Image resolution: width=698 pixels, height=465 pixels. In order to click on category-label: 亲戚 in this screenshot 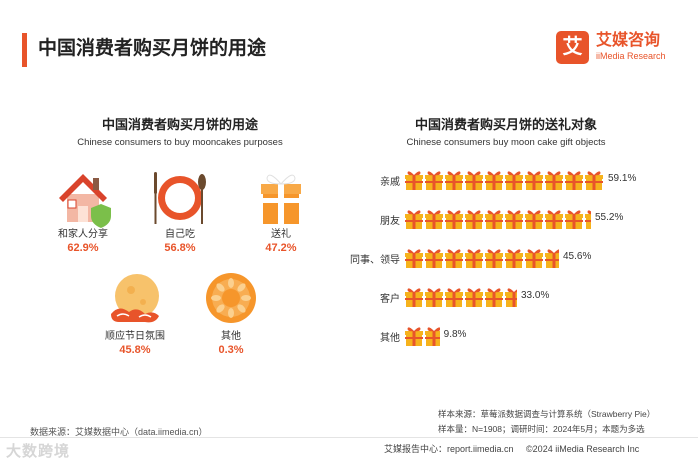, I will do `click(390, 182)`.